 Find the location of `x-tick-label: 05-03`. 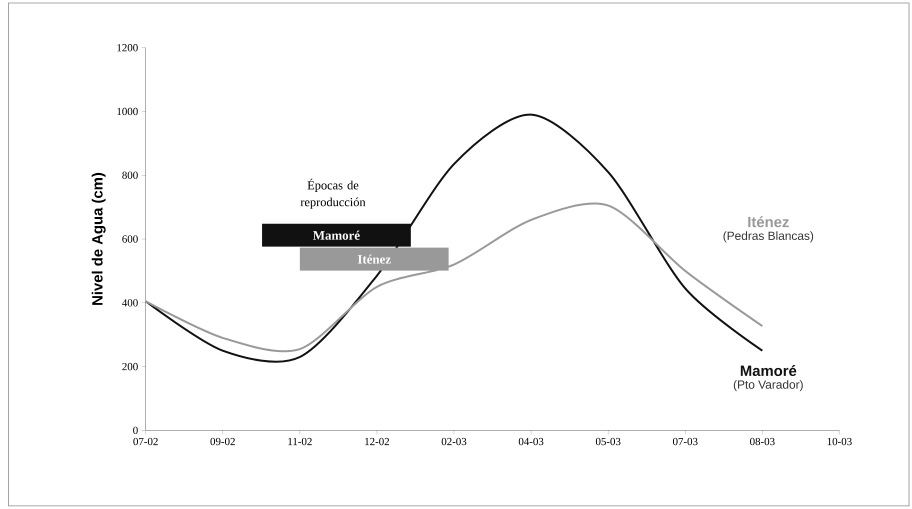

x-tick-label: 05-03 is located at coordinates (608, 442).